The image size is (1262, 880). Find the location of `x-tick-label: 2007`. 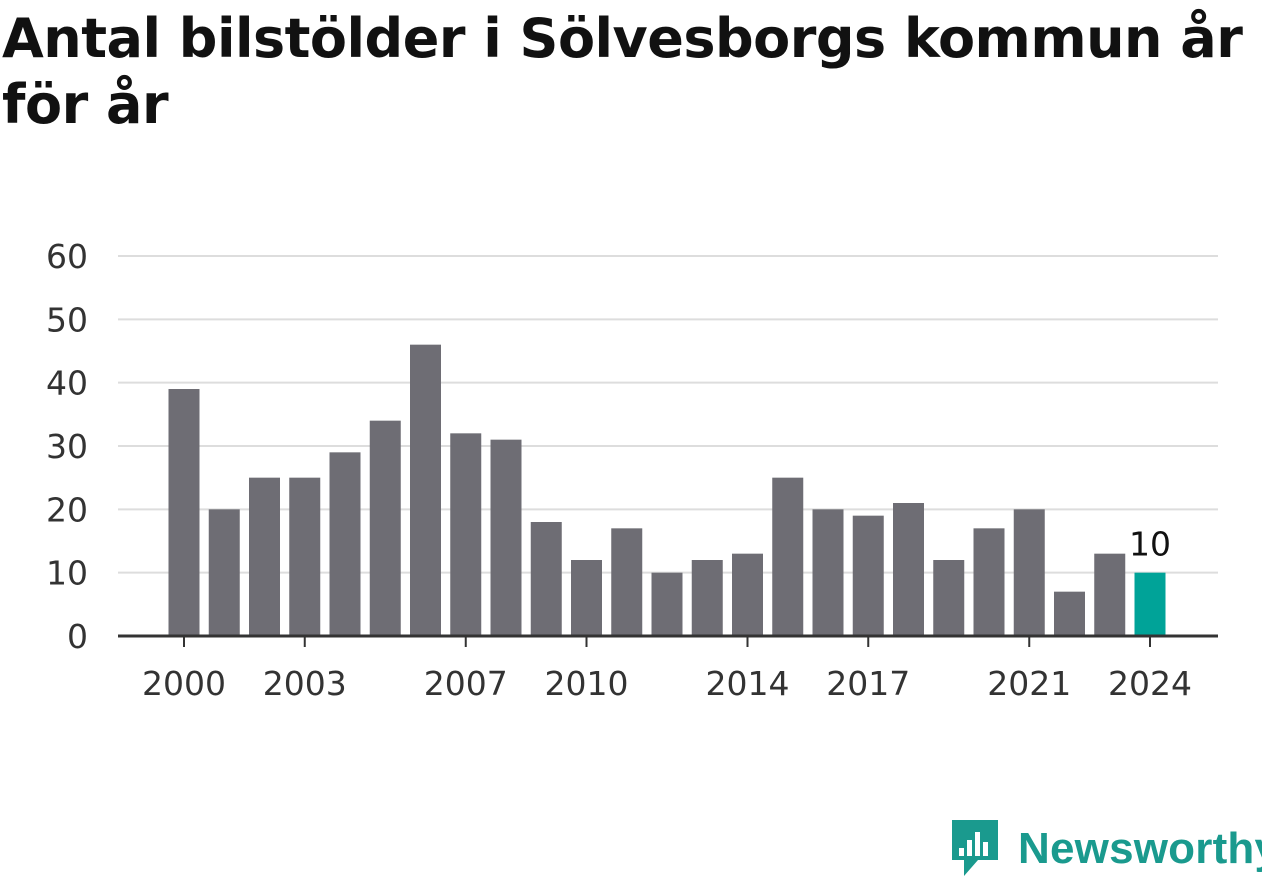

x-tick-label: 2007 is located at coordinates (466, 683).